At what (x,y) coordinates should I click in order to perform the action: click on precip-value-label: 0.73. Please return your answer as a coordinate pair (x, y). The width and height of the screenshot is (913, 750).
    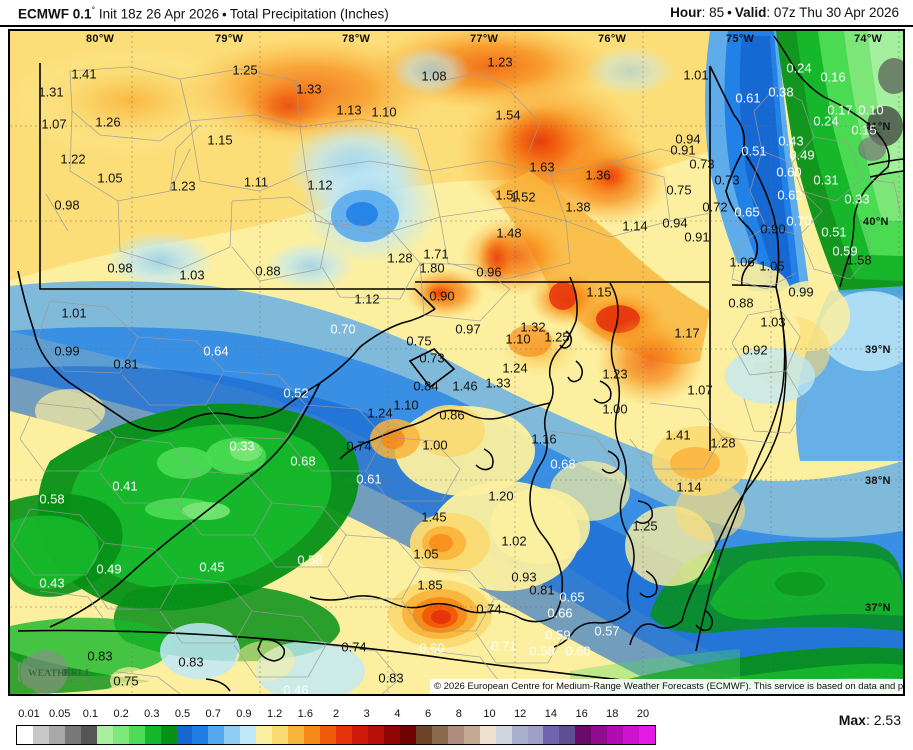
    Looking at the image, I should click on (727, 180).